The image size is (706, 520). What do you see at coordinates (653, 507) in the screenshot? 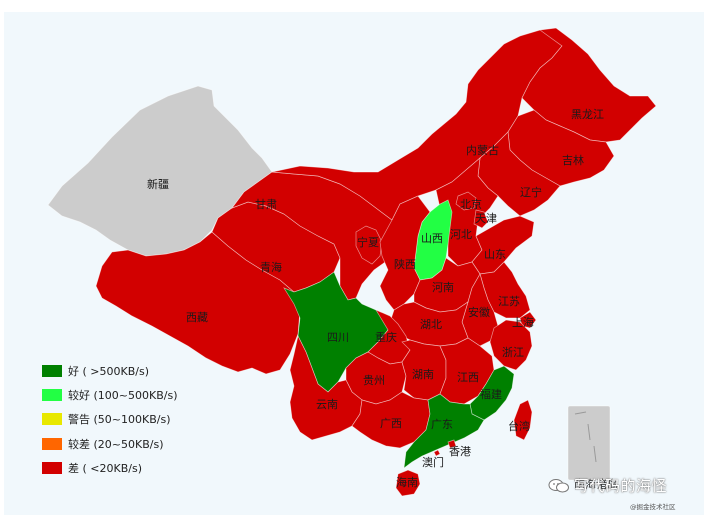
I see `watermark-subtext: @掘金技术社区` at bounding box center [653, 507].